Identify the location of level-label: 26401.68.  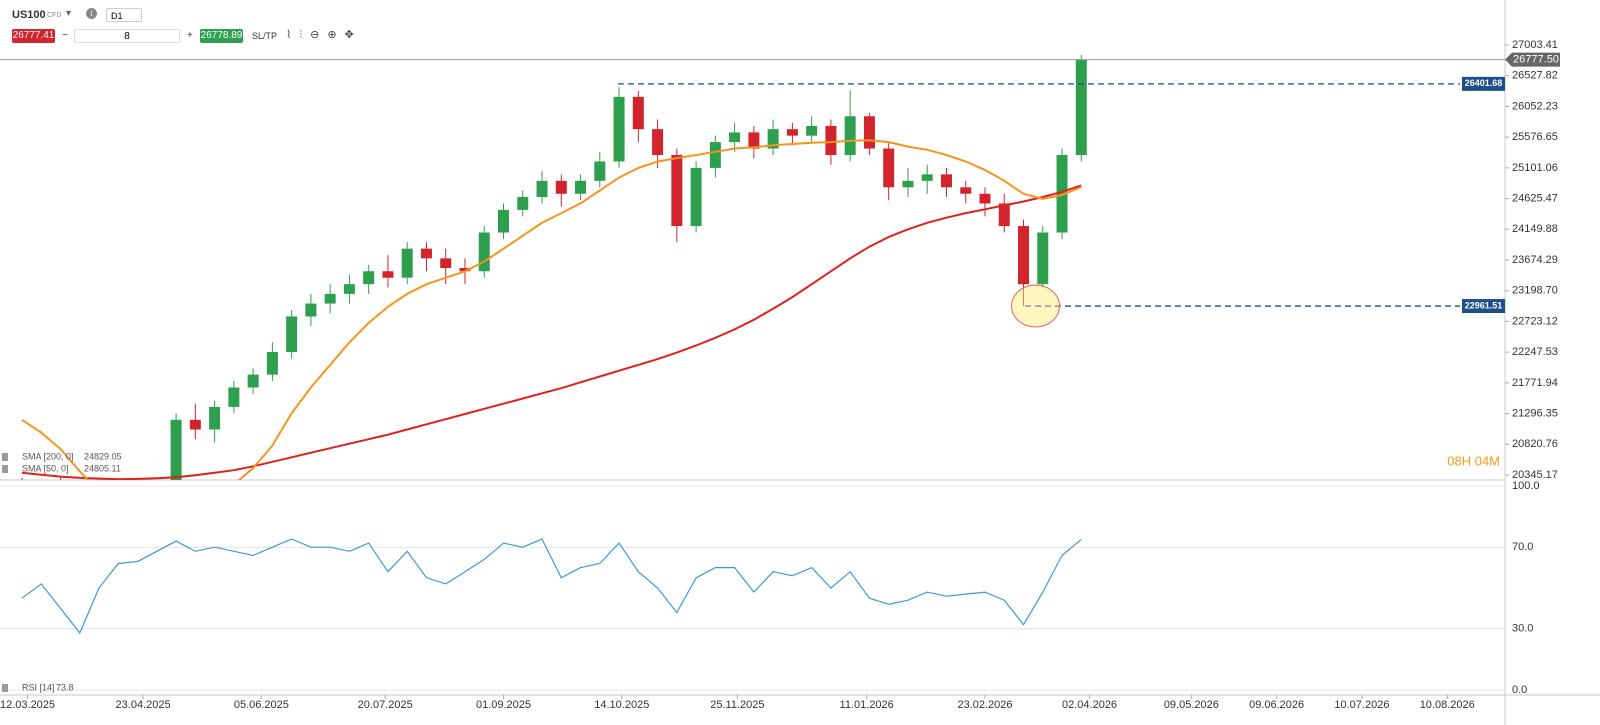
(1484, 83).